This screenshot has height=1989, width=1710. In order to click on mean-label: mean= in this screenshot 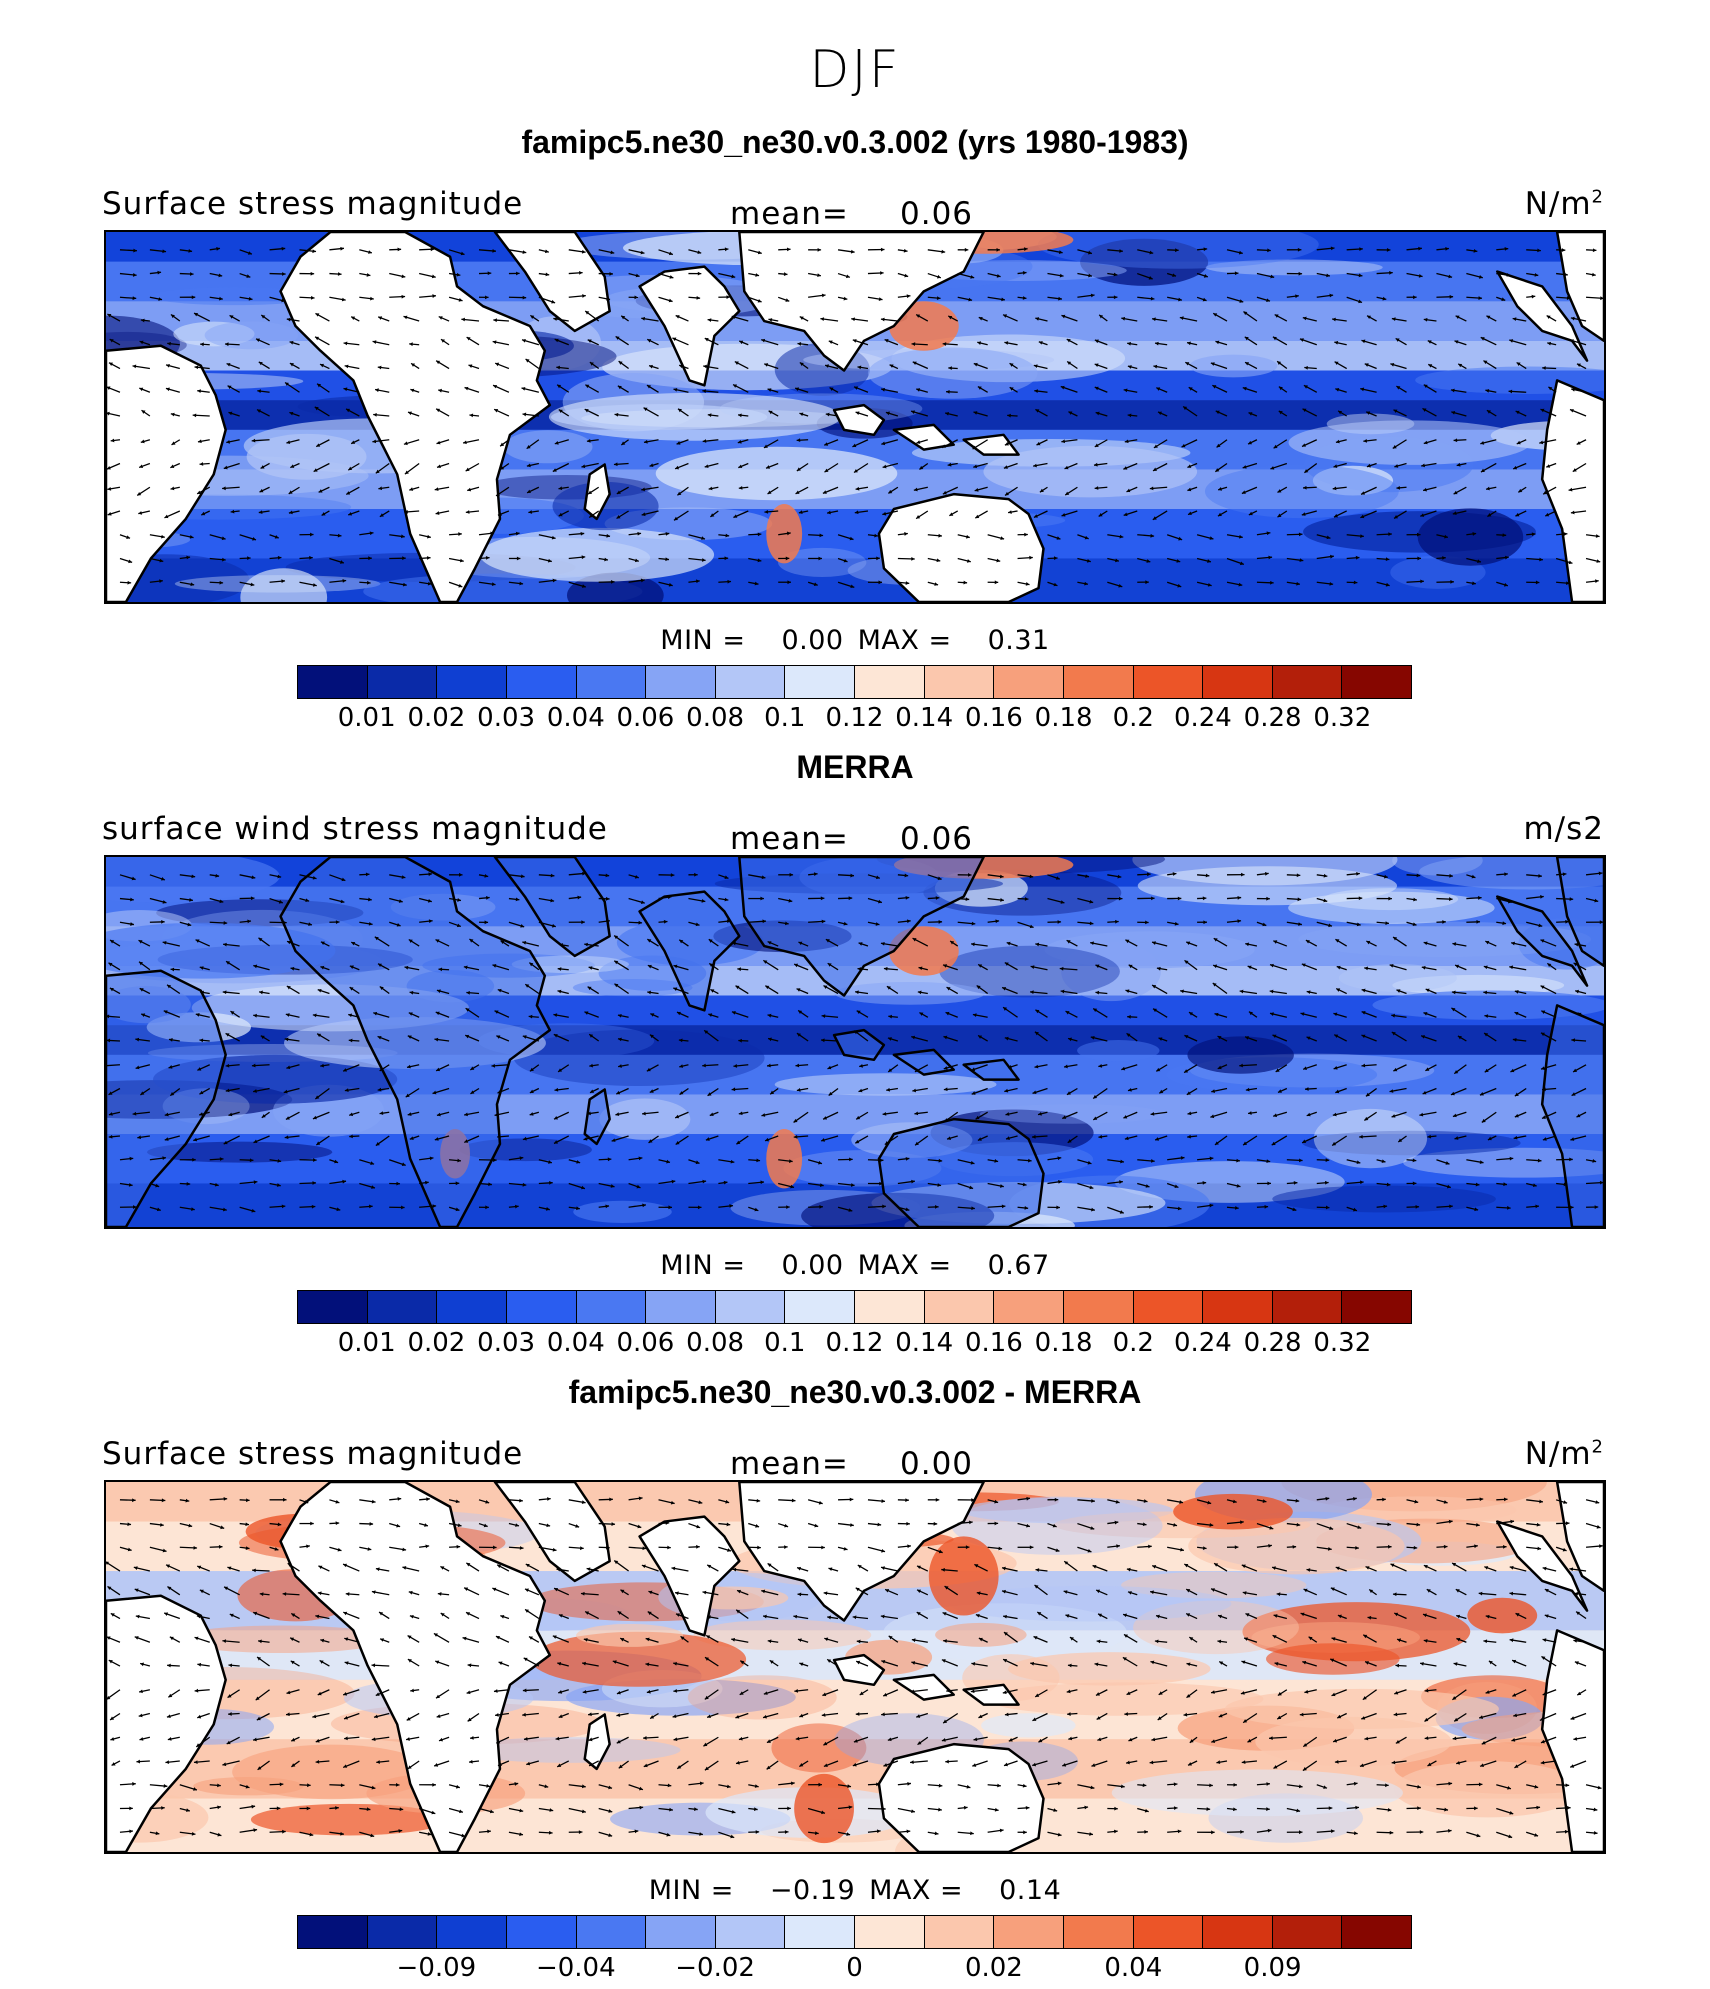, I will do `click(789, 839)`.